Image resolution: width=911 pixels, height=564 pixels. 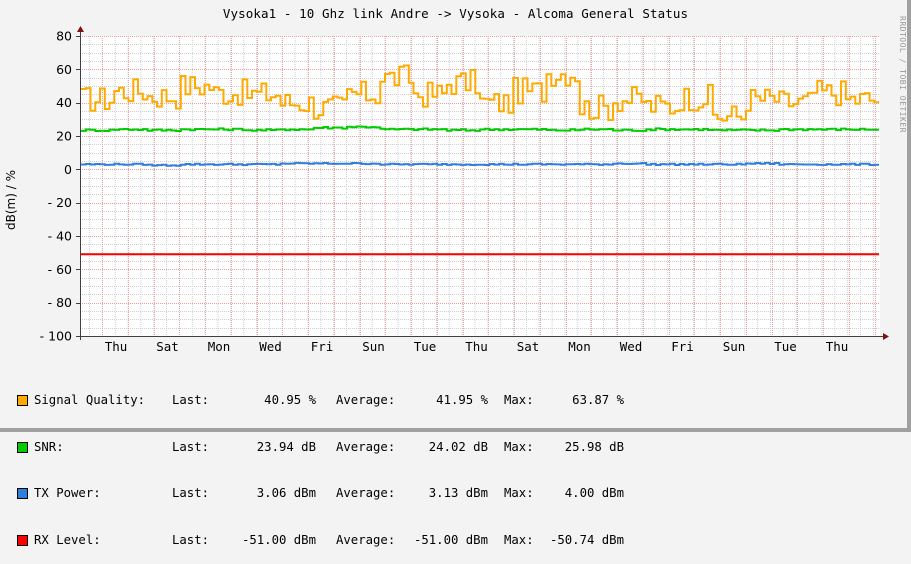 I want to click on y-tick-label: - 100, so click(x=56, y=336).